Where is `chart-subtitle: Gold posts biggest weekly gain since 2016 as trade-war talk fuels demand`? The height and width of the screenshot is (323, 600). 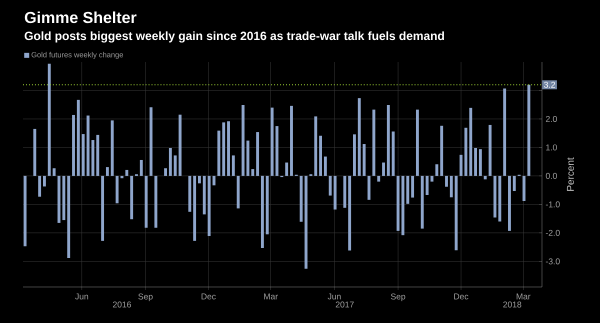
chart-subtitle: Gold posts biggest weekly gain since 2016 as trade-war talk fuels demand is located at coordinates (234, 37).